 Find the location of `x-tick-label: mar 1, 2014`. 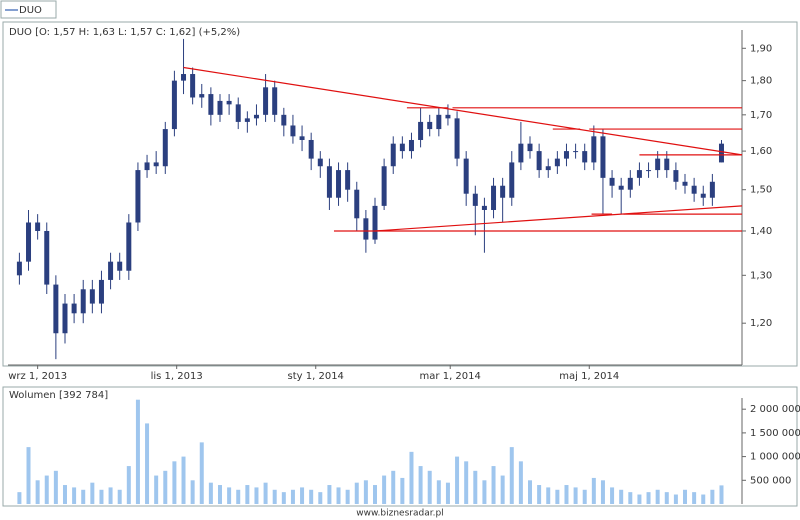

x-tick-label: mar 1, 2014 is located at coordinates (450, 376).